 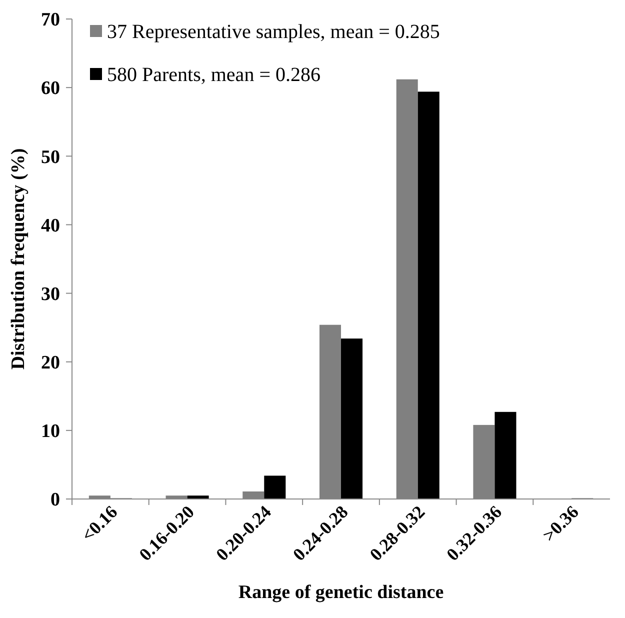 What do you see at coordinates (50, 157) in the screenshot?
I see `y-tick-label: 50` at bounding box center [50, 157].